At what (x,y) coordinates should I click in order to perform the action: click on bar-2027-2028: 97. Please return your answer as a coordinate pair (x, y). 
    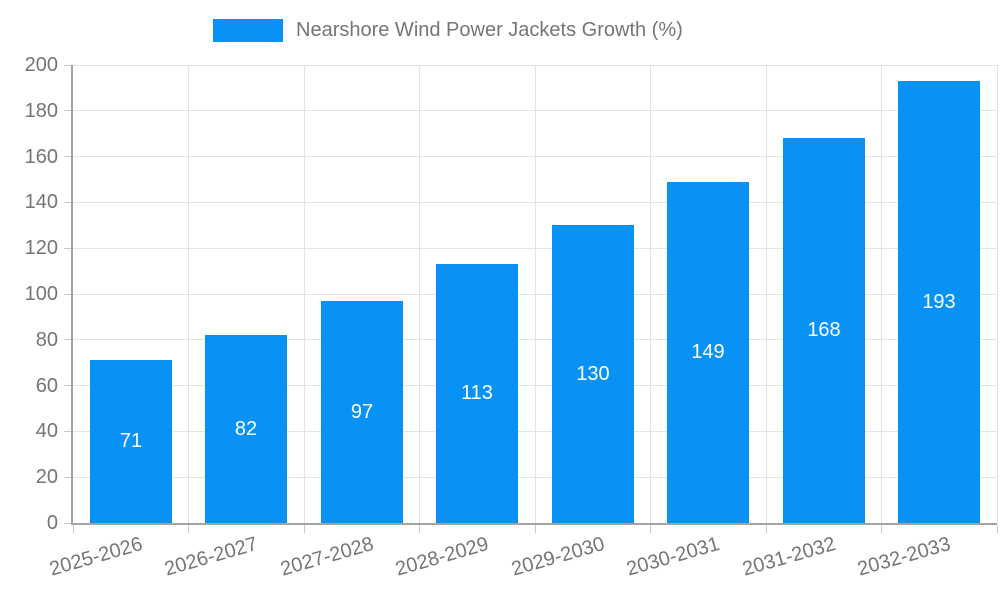
    Looking at the image, I should click on (362, 412).